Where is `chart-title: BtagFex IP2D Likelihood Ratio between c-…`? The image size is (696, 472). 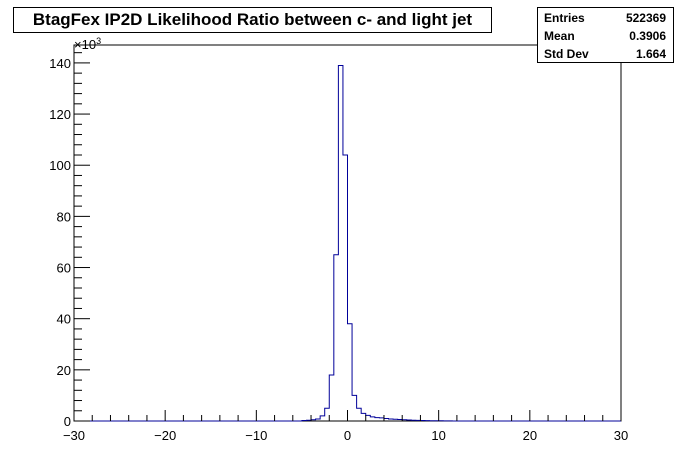
chart-title: BtagFex IP2D Likelihood Ratio between c-… is located at coordinates (252, 20).